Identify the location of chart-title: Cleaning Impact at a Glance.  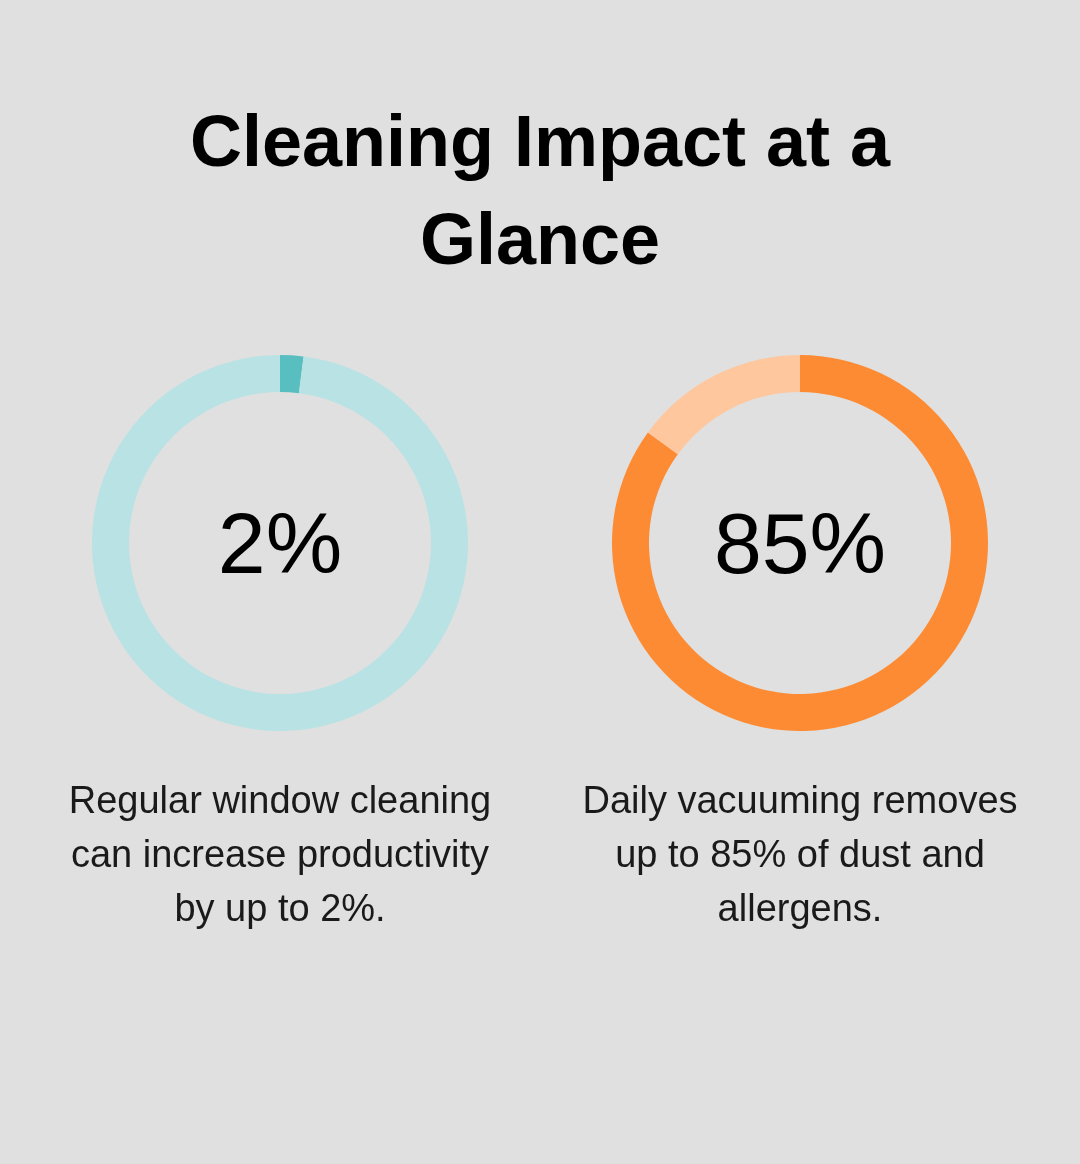
(540, 190).